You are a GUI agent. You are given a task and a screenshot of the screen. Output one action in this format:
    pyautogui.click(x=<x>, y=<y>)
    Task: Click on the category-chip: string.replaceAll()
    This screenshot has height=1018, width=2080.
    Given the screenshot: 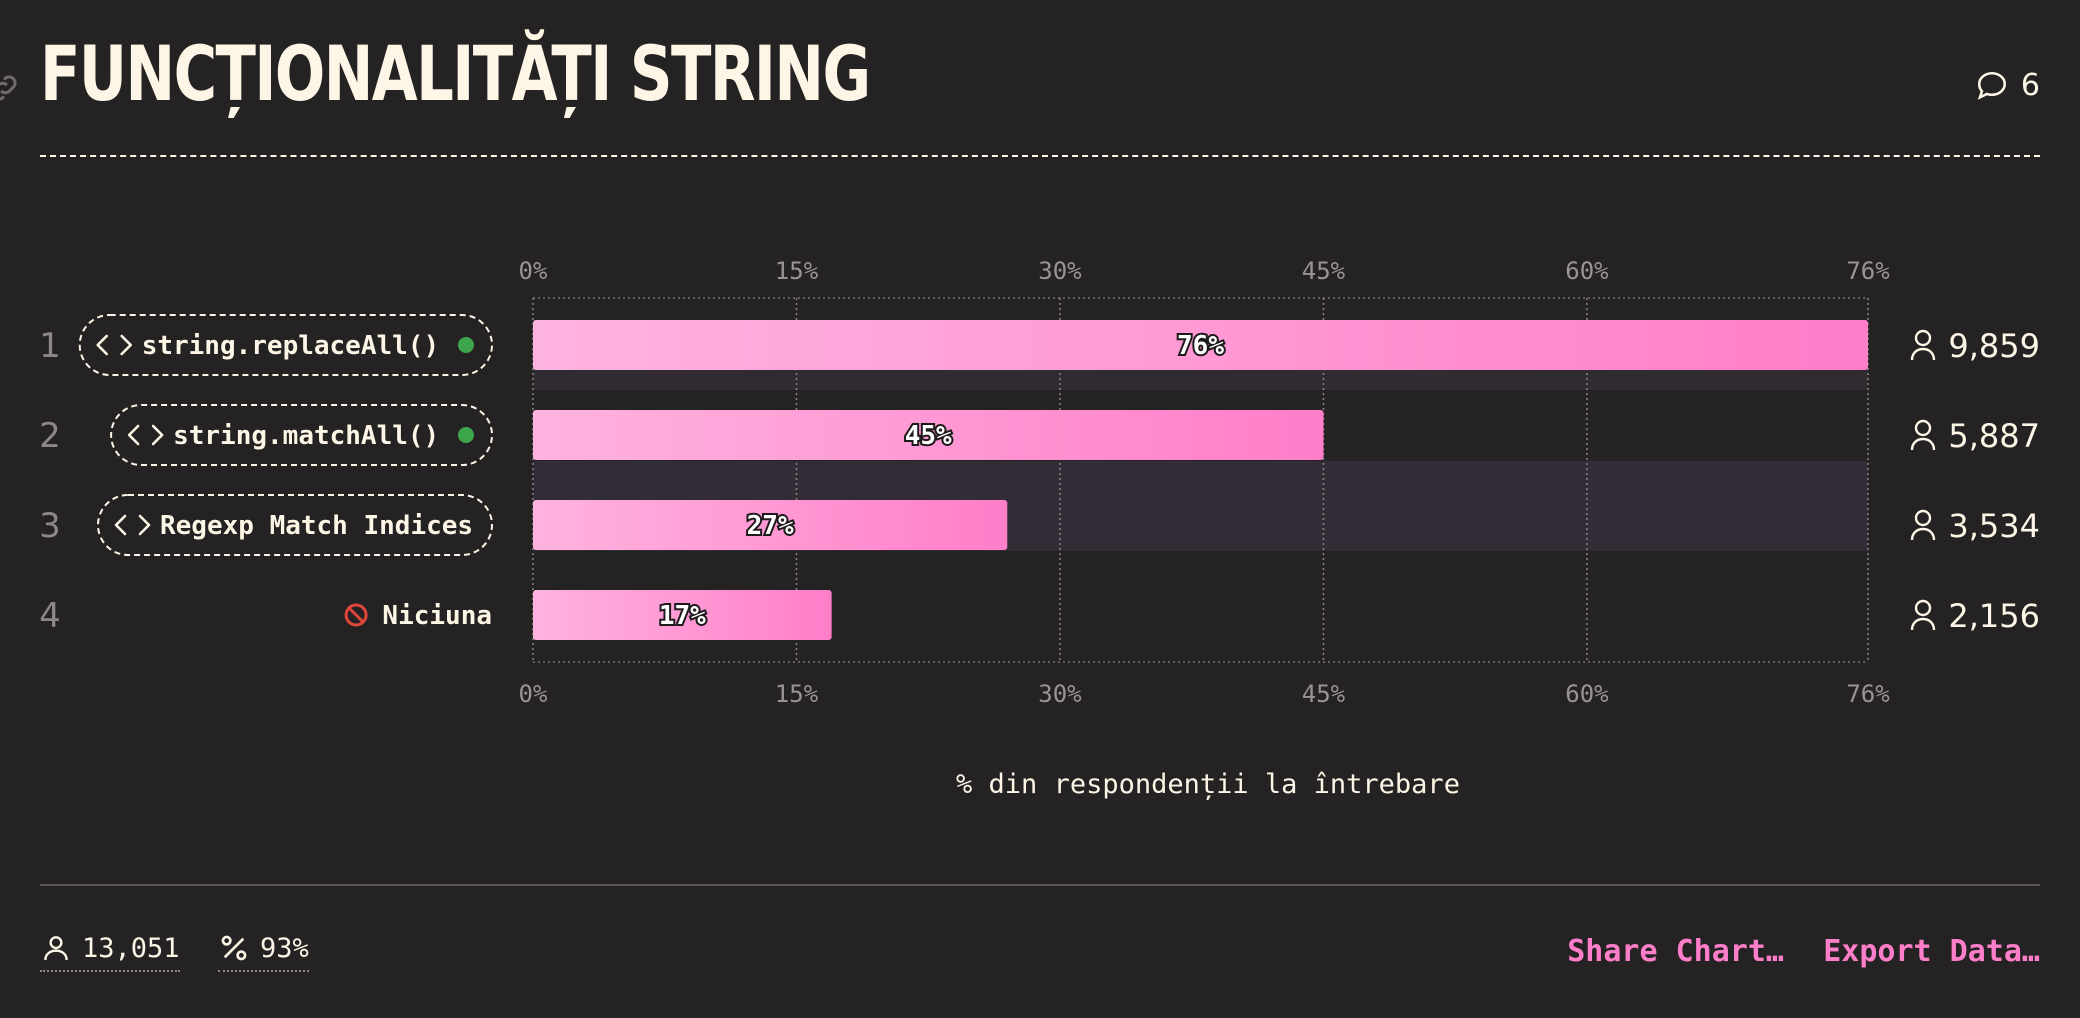 What is the action you would take?
    pyautogui.click(x=285, y=345)
    